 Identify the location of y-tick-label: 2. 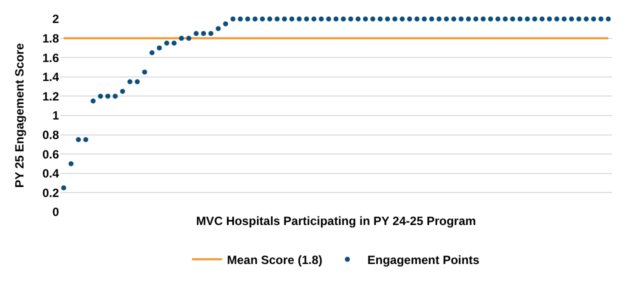
(56, 19).